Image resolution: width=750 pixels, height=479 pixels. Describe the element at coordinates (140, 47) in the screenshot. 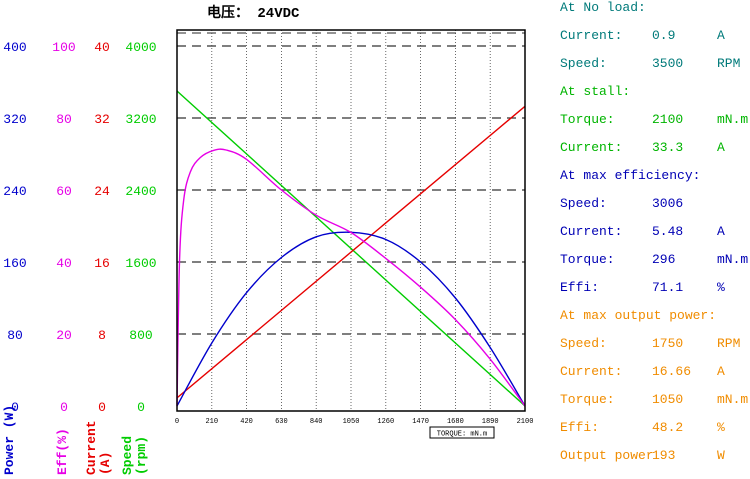

I see `y-tick-label: 4000` at that location.